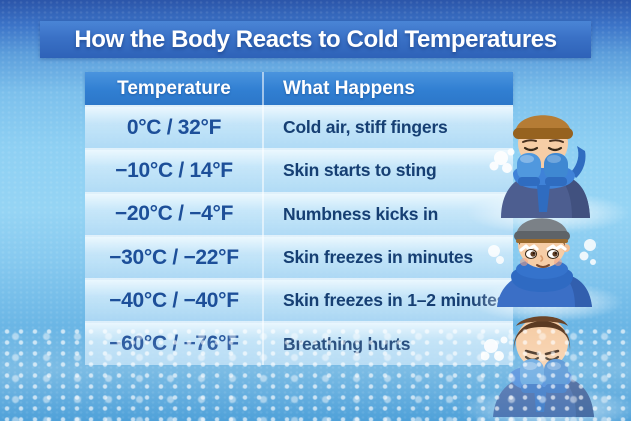  What do you see at coordinates (349, 88) in the screenshot?
I see `column-header-what-happens: What Happens` at bounding box center [349, 88].